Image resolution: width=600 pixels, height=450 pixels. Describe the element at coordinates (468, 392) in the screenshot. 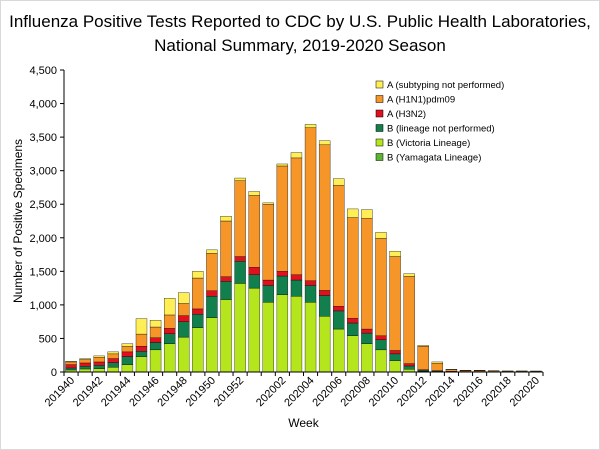

I see `x-tick-label: 202016` at that location.